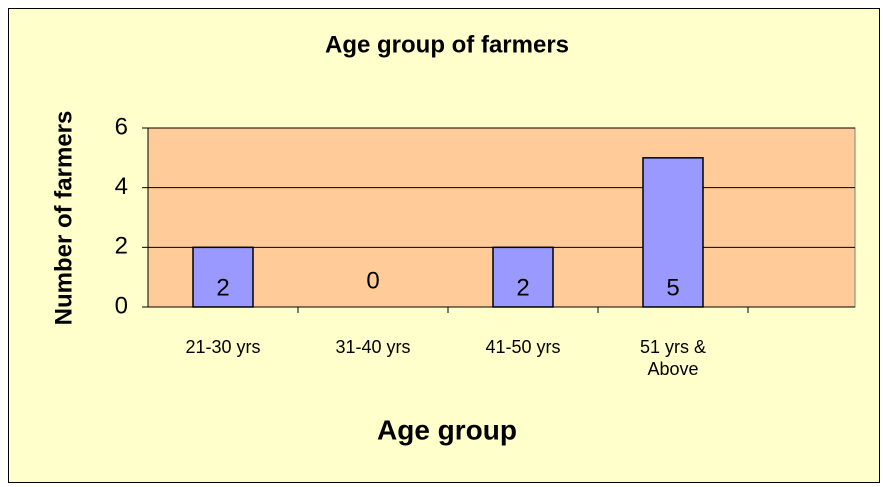 Image resolution: width=883 pixels, height=487 pixels. What do you see at coordinates (372, 280) in the screenshot?
I see `data-label: 0` at bounding box center [372, 280].